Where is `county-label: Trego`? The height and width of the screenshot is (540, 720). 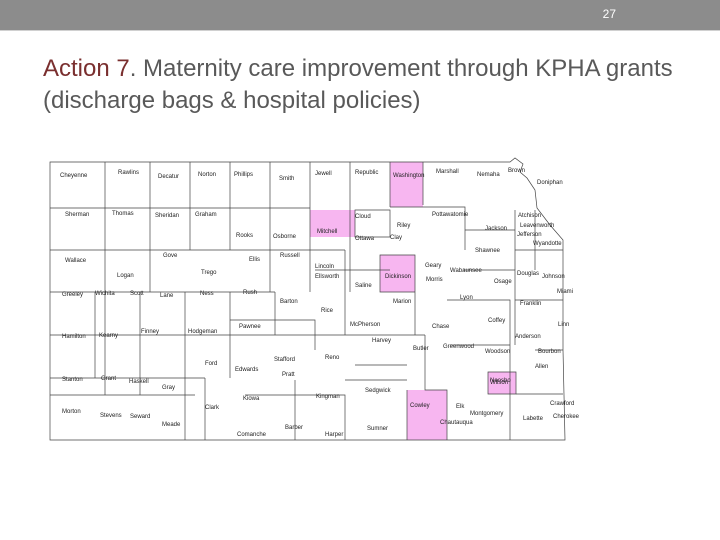 county-label: Trego is located at coordinates (209, 273).